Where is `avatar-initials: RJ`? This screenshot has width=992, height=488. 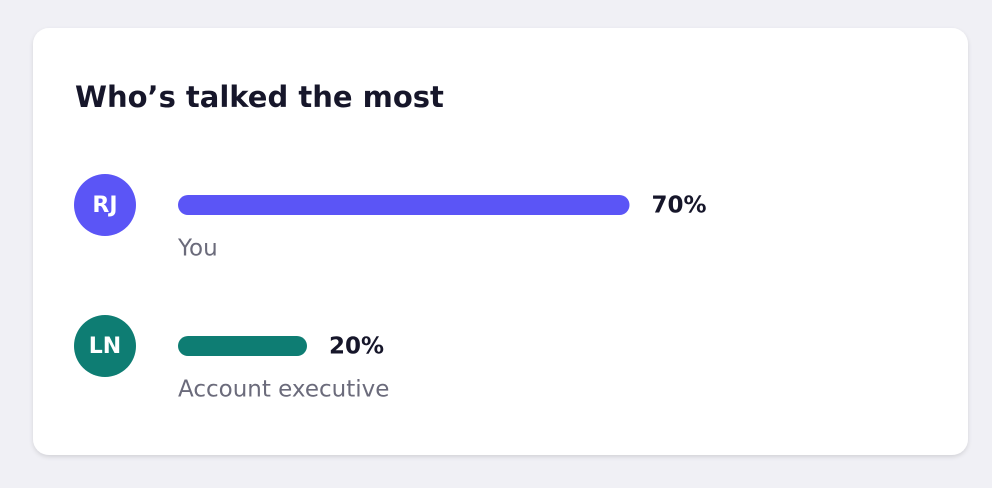
avatar-initials: RJ is located at coordinates (104, 205).